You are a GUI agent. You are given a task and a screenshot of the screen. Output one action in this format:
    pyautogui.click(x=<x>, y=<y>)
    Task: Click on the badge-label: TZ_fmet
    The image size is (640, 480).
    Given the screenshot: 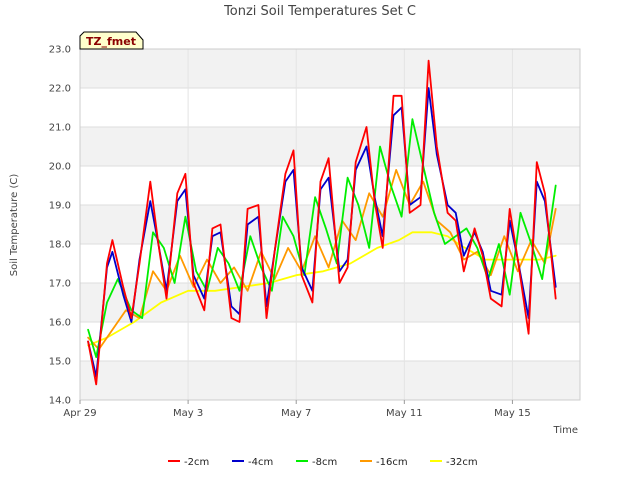 What is the action you would take?
    pyautogui.click(x=111, y=41)
    